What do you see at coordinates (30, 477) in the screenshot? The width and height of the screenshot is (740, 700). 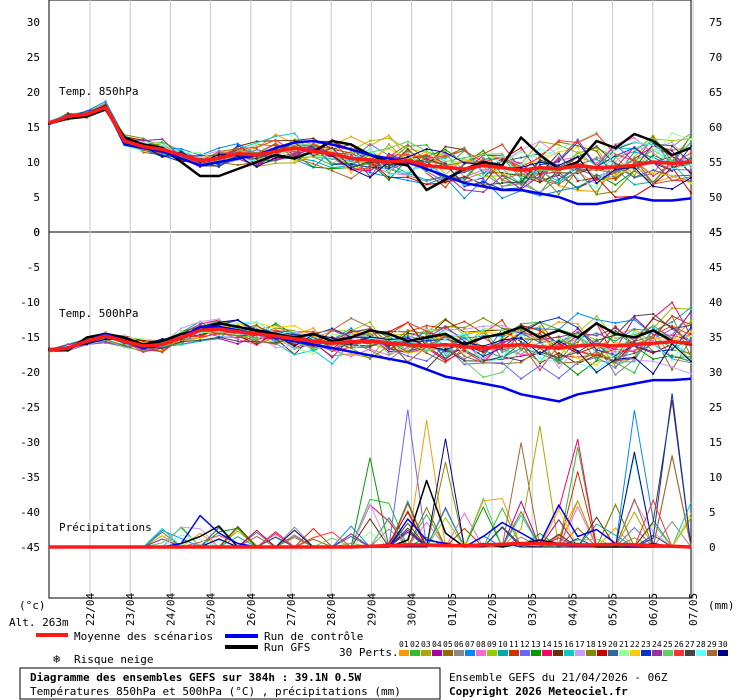 I see `left-tick-precip: -35` at bounding box center [30, 477].